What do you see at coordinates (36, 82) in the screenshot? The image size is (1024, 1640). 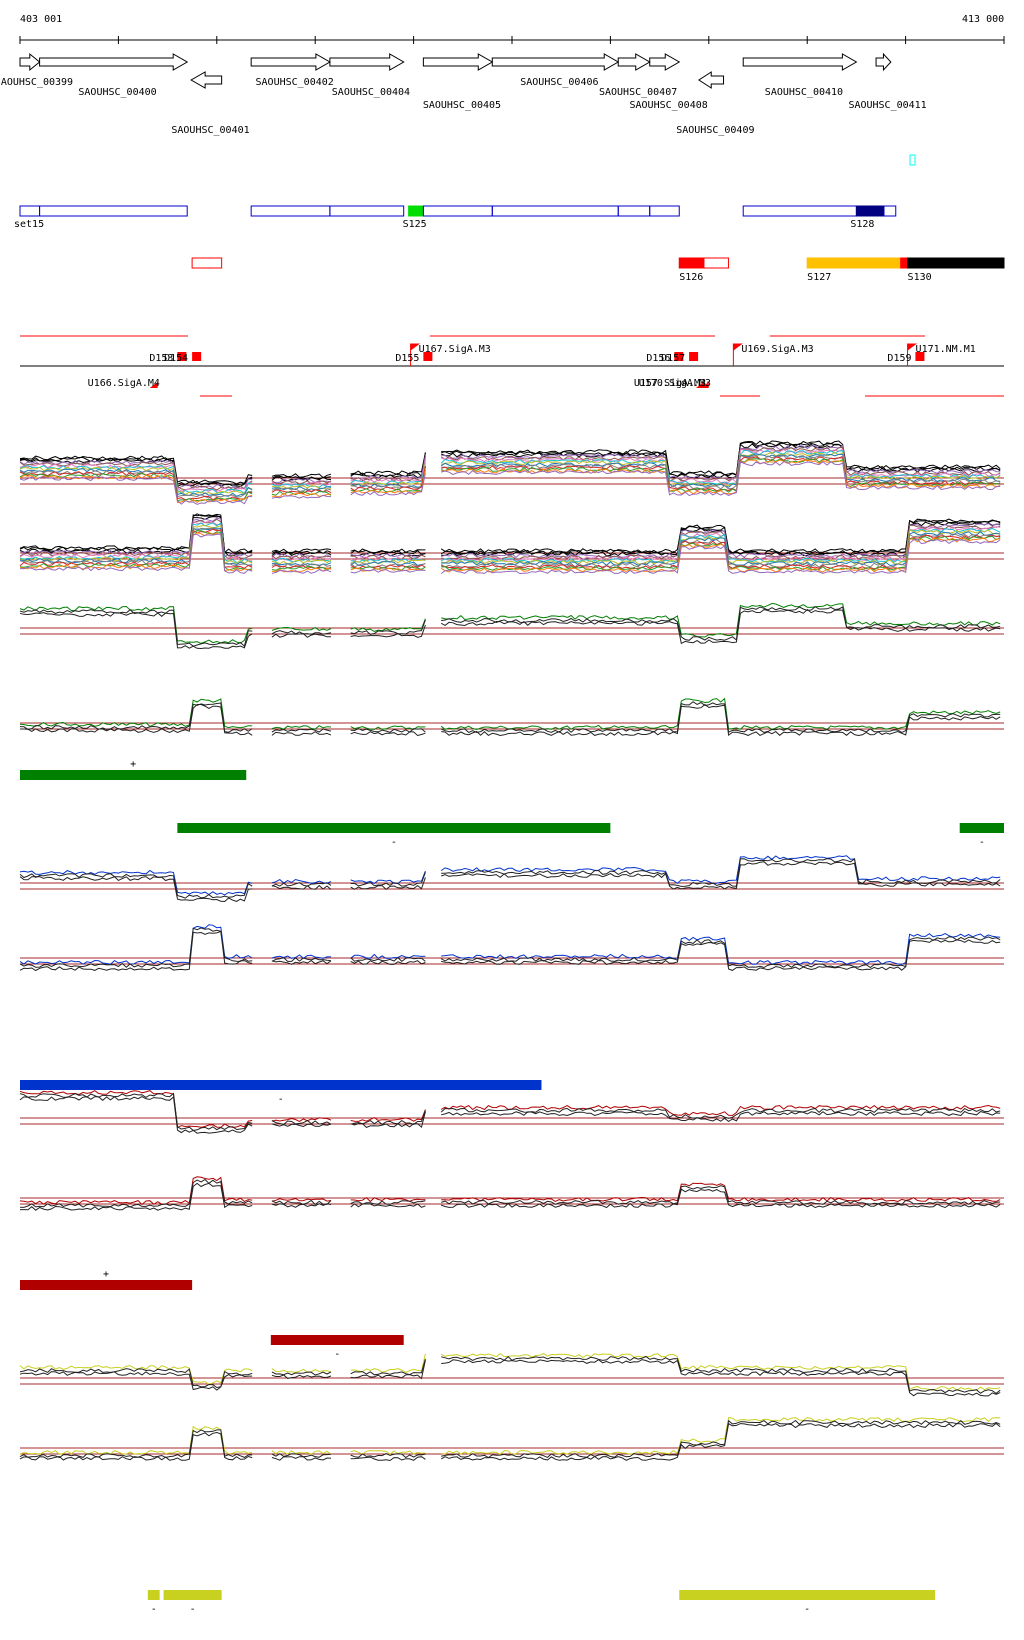 I see `gene-label: SAOUHSC_00399` at bounding box center [36, 82].